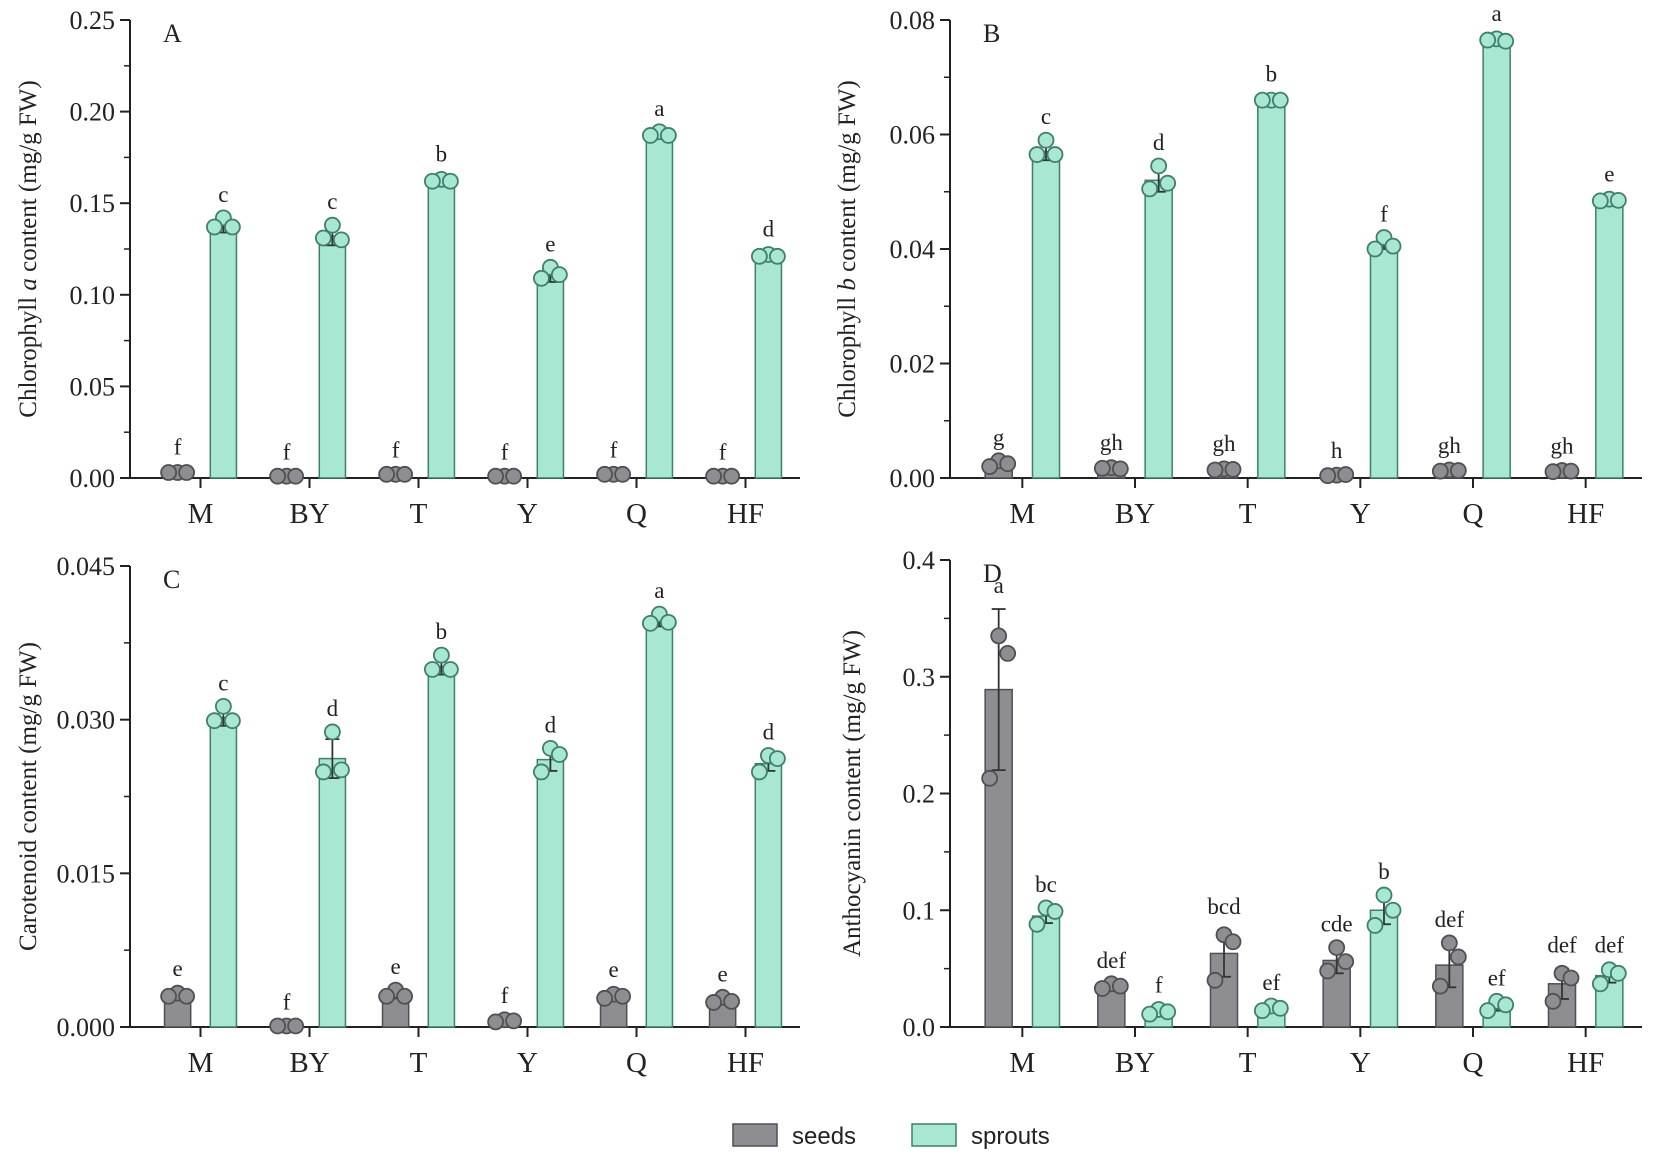 This screenshot has width=1654, height=1155. What do you see at coordinates (999, 437) in the screenshot?
I see `significance-letter: g` at bounding box center [999, 437].